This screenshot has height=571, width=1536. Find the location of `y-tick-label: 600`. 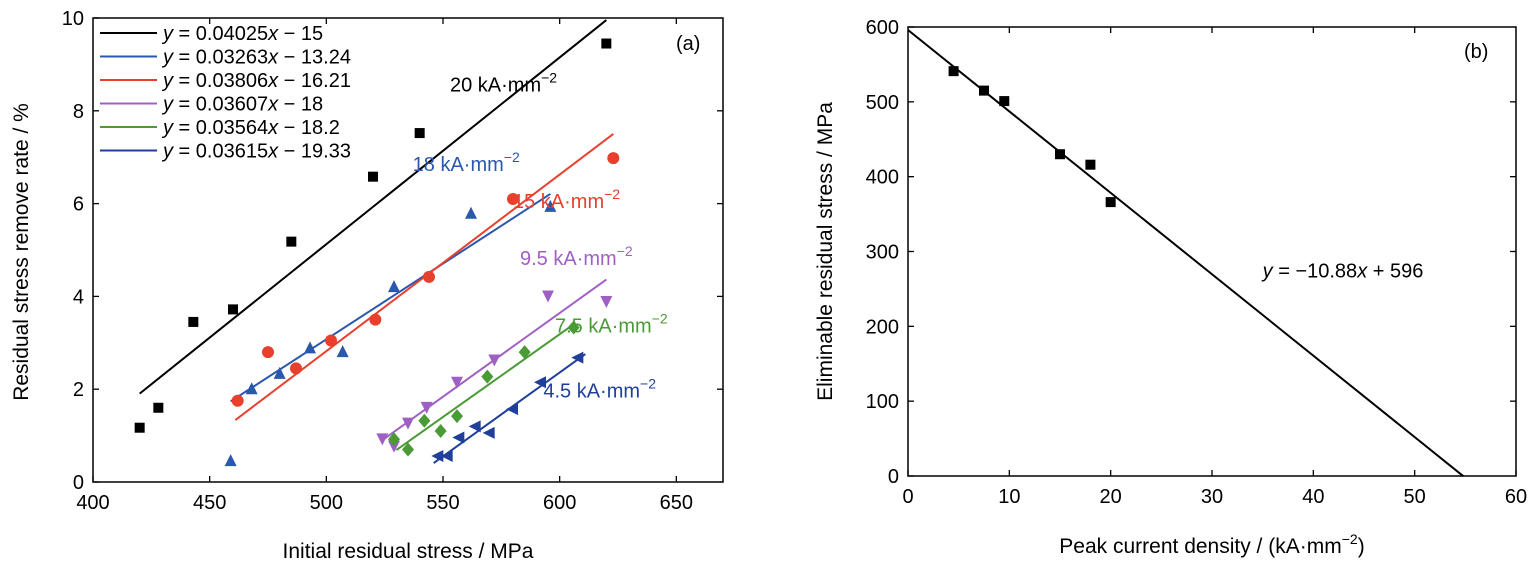

y-tick-label: 600 is located at coordinates (882, 28).